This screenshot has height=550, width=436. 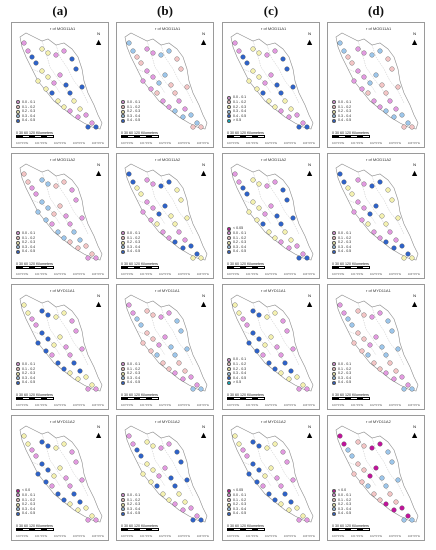 What do you see at coordinates (61, 212) in the screenshot?
I see `peninsula-map` at bounding box center [61, 212].